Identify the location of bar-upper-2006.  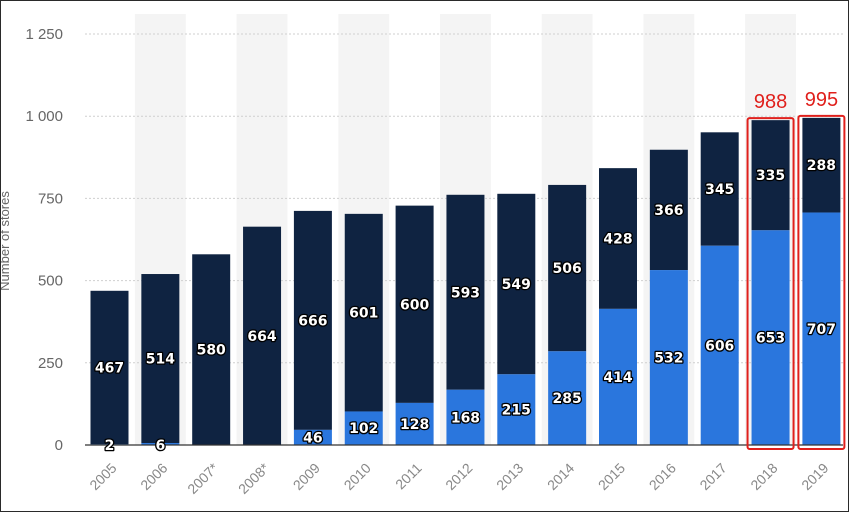
(160, 359).